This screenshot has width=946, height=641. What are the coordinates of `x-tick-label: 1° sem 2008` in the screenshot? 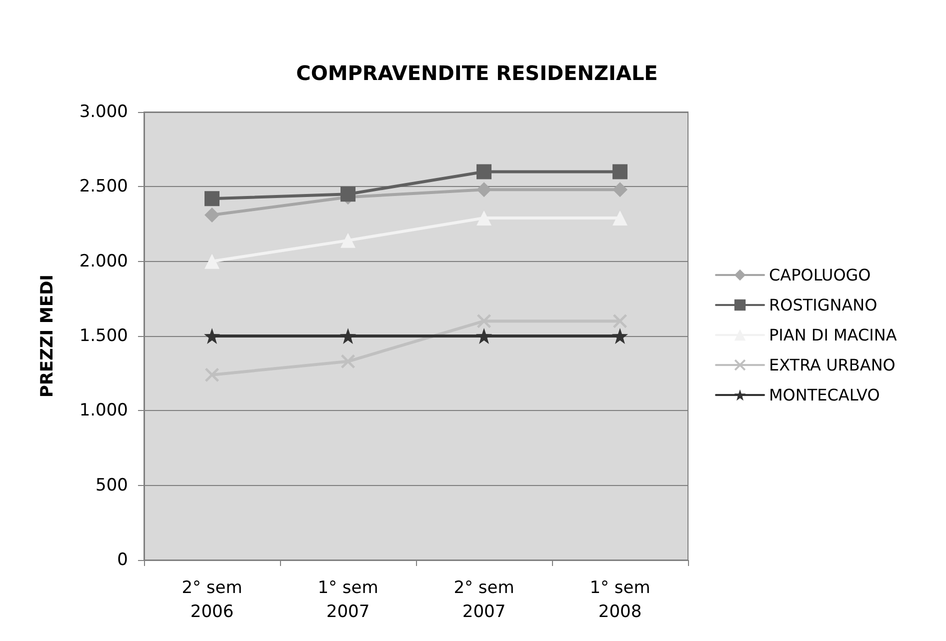 It's located at (620, 600).